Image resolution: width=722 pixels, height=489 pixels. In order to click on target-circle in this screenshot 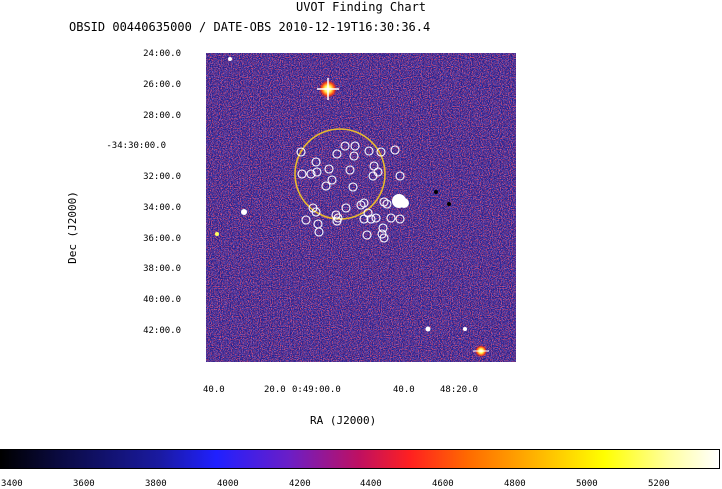, I will do `click(340, 174)`.